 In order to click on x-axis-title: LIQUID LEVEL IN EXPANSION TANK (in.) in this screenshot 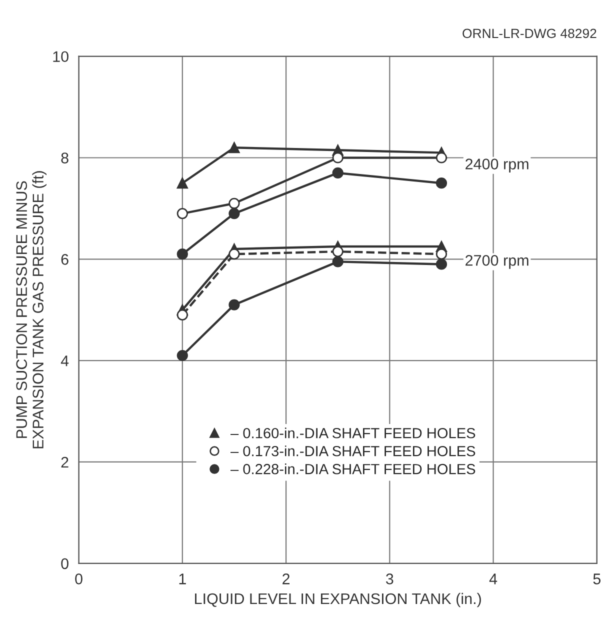, I will do `click(338, 600)`.